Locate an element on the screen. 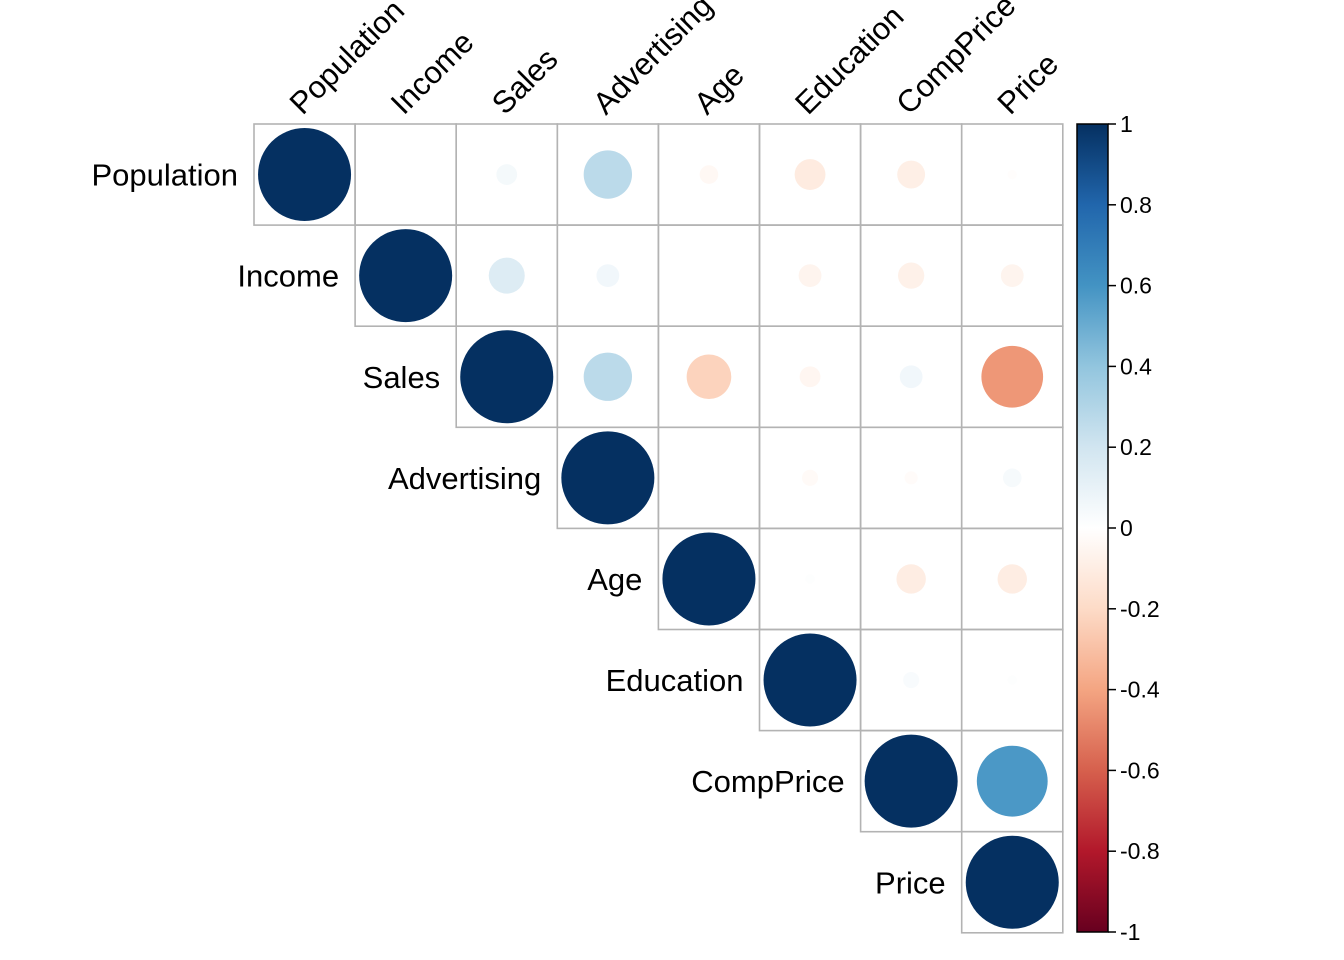  colorbar-tick-label: -0.8 is located at coordinates (1140, 851).